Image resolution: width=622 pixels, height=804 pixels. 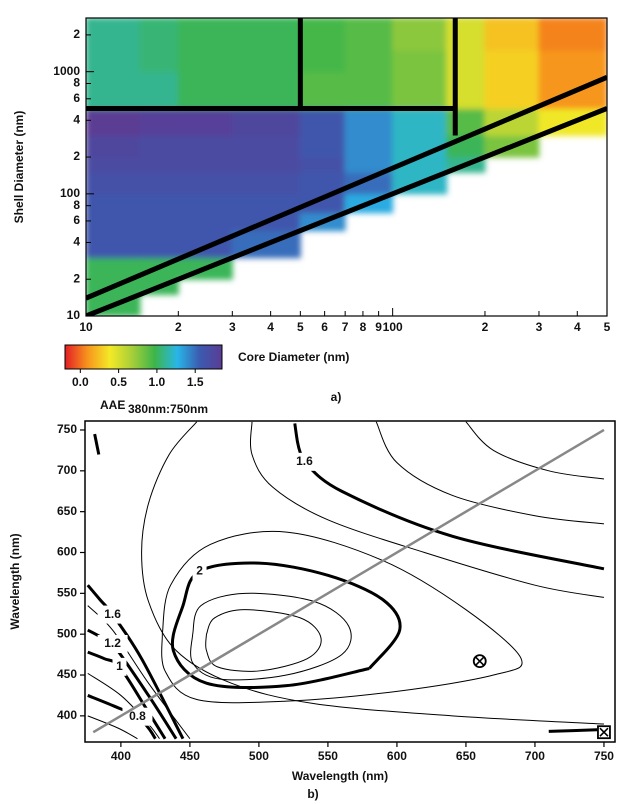 What do you see at coordinates (259, 756) in the screenshot?
I see `x-tick-label: 500` at bounding box center [259, 756].